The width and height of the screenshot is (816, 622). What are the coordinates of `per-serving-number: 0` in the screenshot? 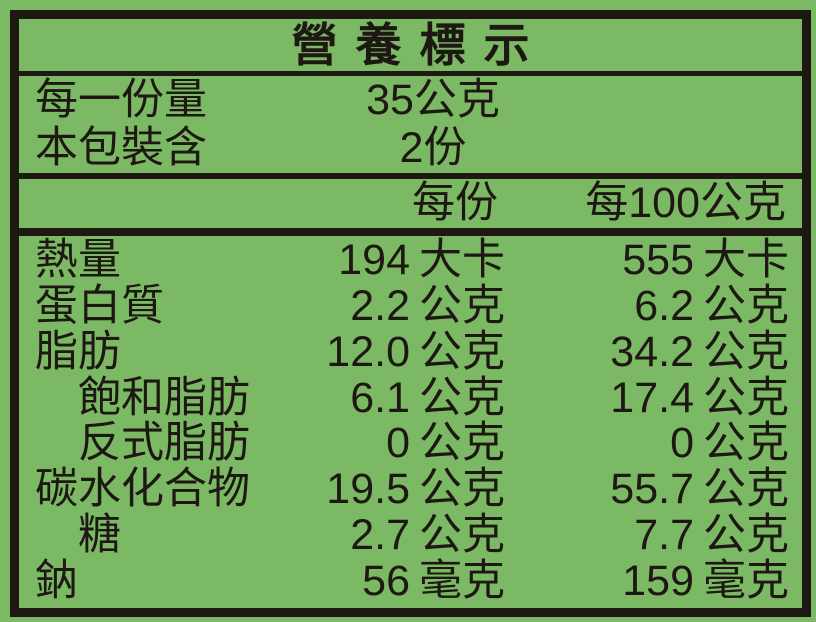 It's located at (398, 443).